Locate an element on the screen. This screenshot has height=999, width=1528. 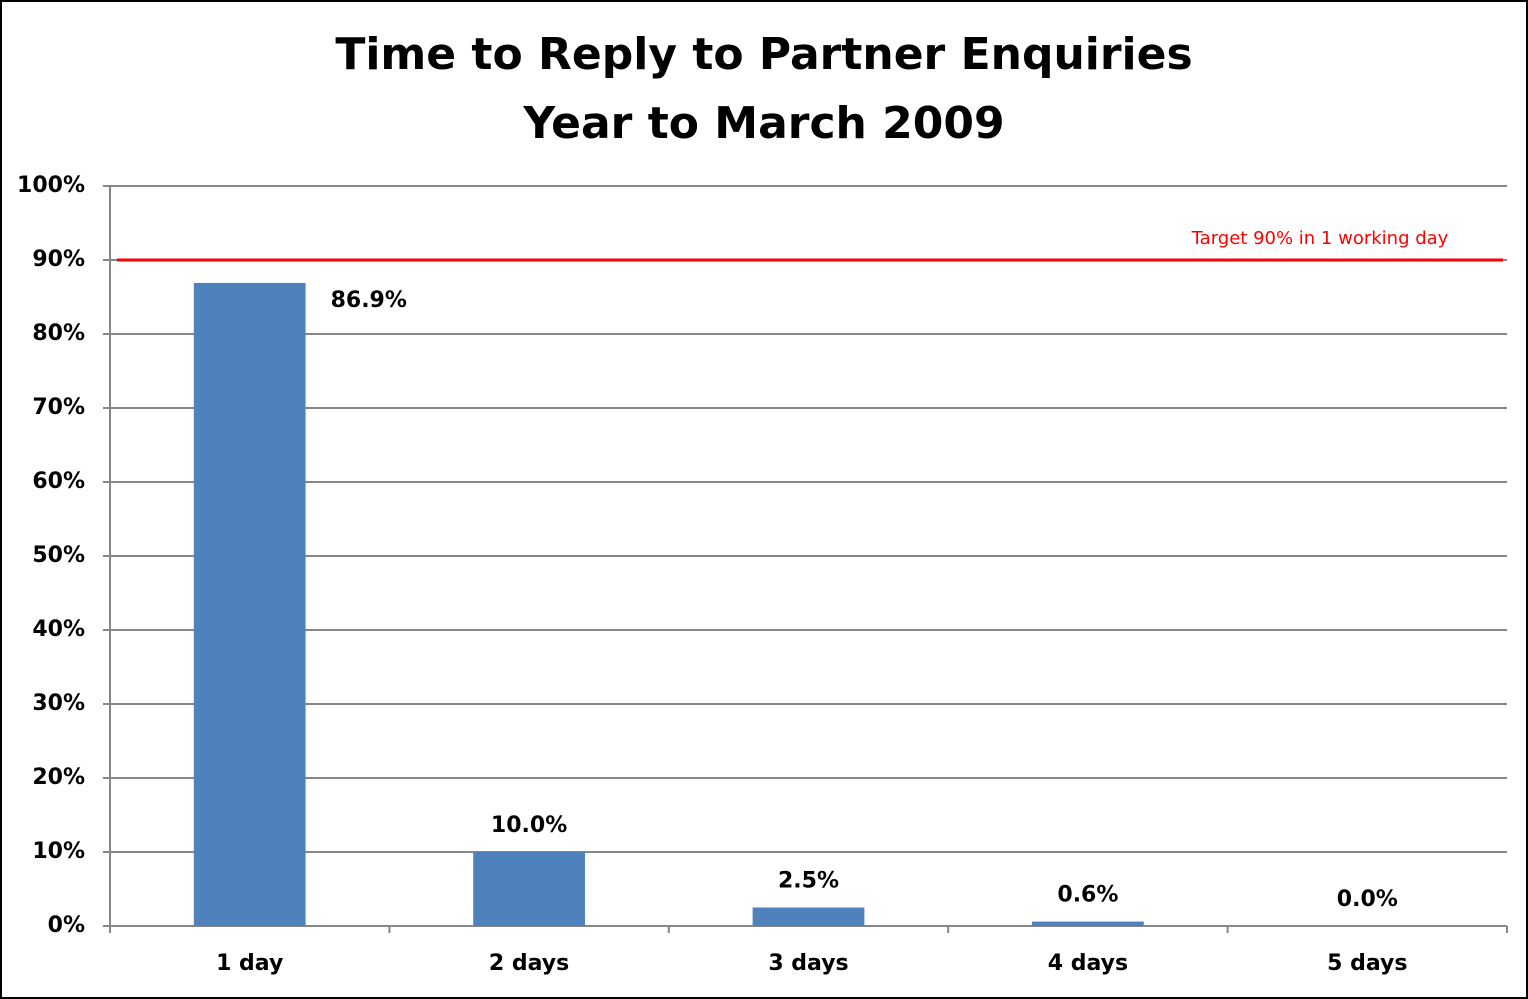
value-label: 86.9% is located at coordinates (369, 300).